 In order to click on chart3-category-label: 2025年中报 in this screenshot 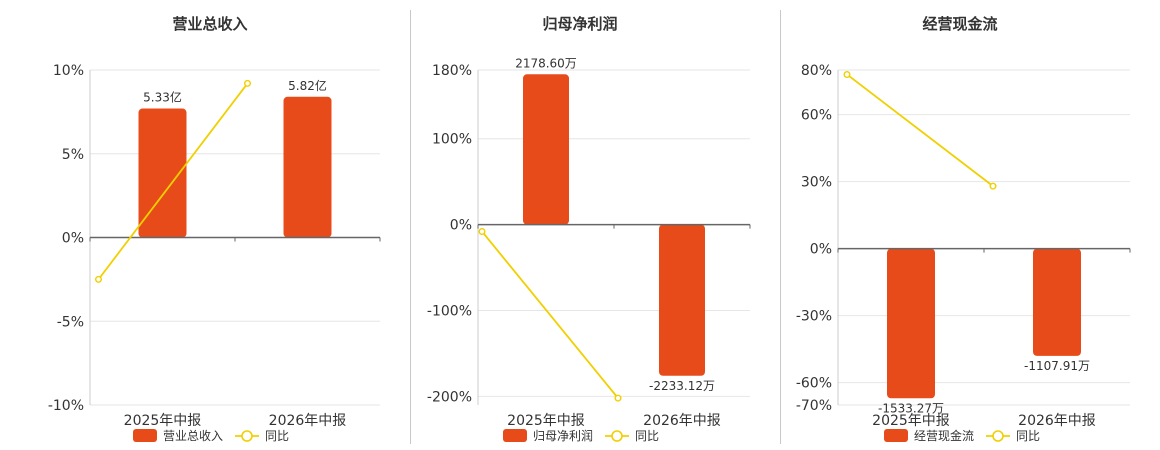, I will do `click(911, 421)`.